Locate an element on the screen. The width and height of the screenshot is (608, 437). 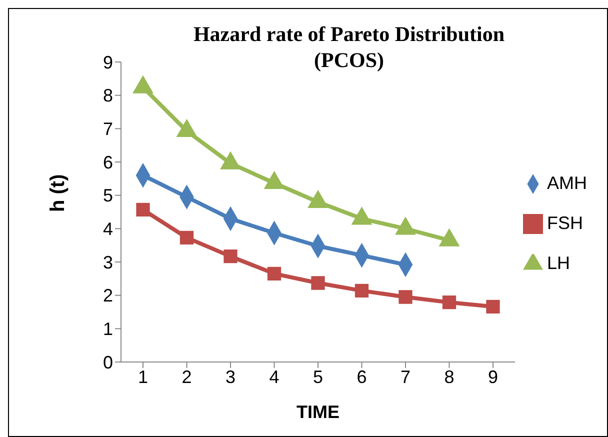
x-tick-label: 3 is located at coordinates (230, 376).